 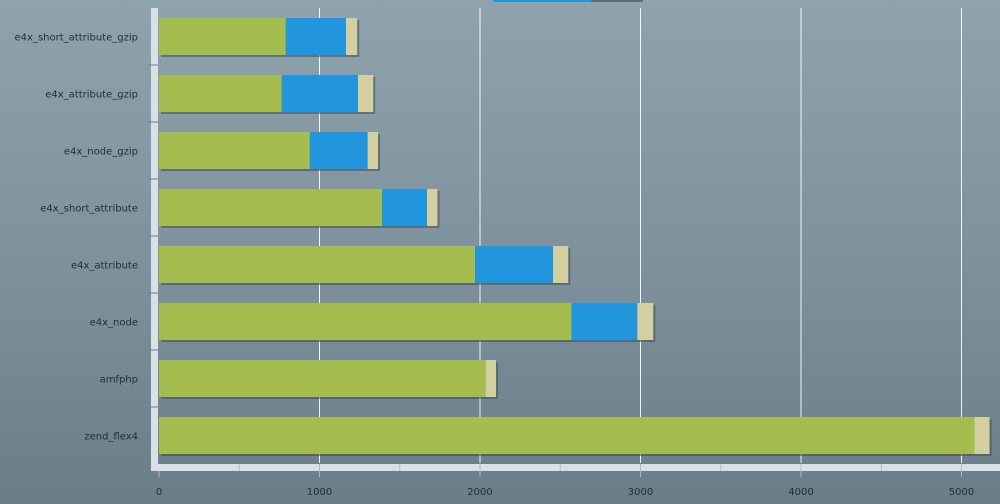 I want to click on category-label: e4x_short_attribute, so click(x=89, y=209).